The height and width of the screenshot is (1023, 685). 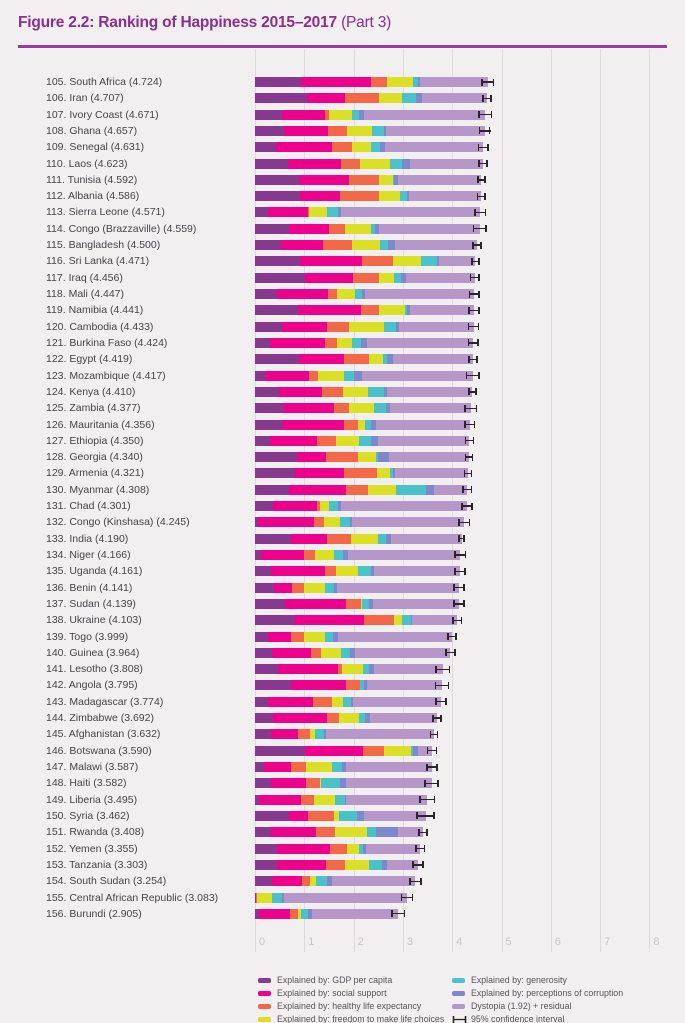 What do you see at coordinates (332, 993) in the screenshot?
I see `legend-label: Explained by: social support` at bounding box center [332, 993].